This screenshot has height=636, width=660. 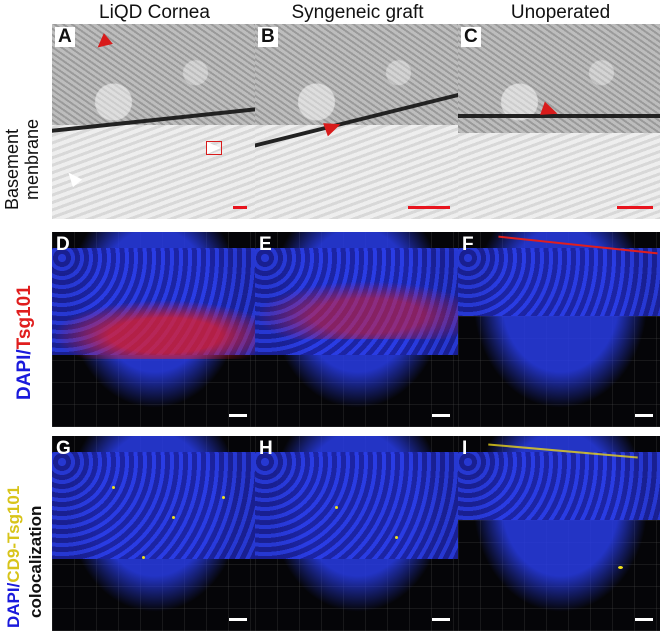 What do you see at coordinates (103, 43) in the screenshot?
I see `red-arrow-icon` at bounding box center [103, 43].